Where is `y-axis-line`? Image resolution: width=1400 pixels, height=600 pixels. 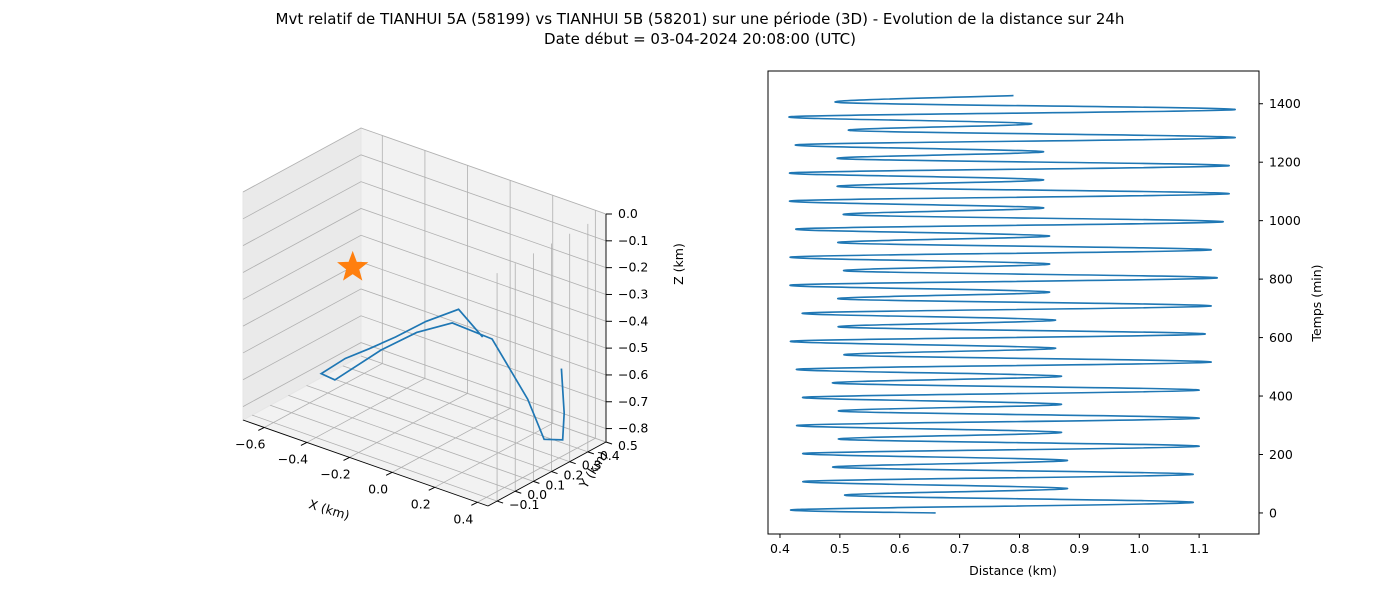
y-axis-line is located at coordinates (547, 474).